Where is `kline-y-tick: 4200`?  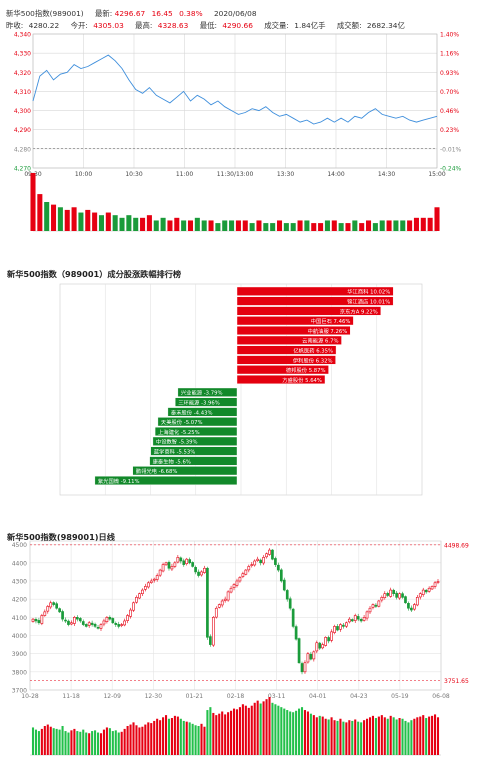 kline-y-tick: 4200 is located at coordinates (19, 600).